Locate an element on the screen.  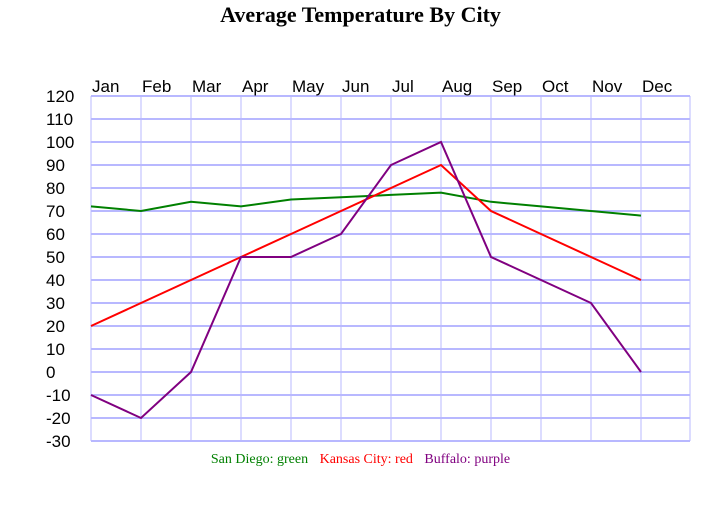
y-tick-label: 120 is located at coordinates (60, 96).